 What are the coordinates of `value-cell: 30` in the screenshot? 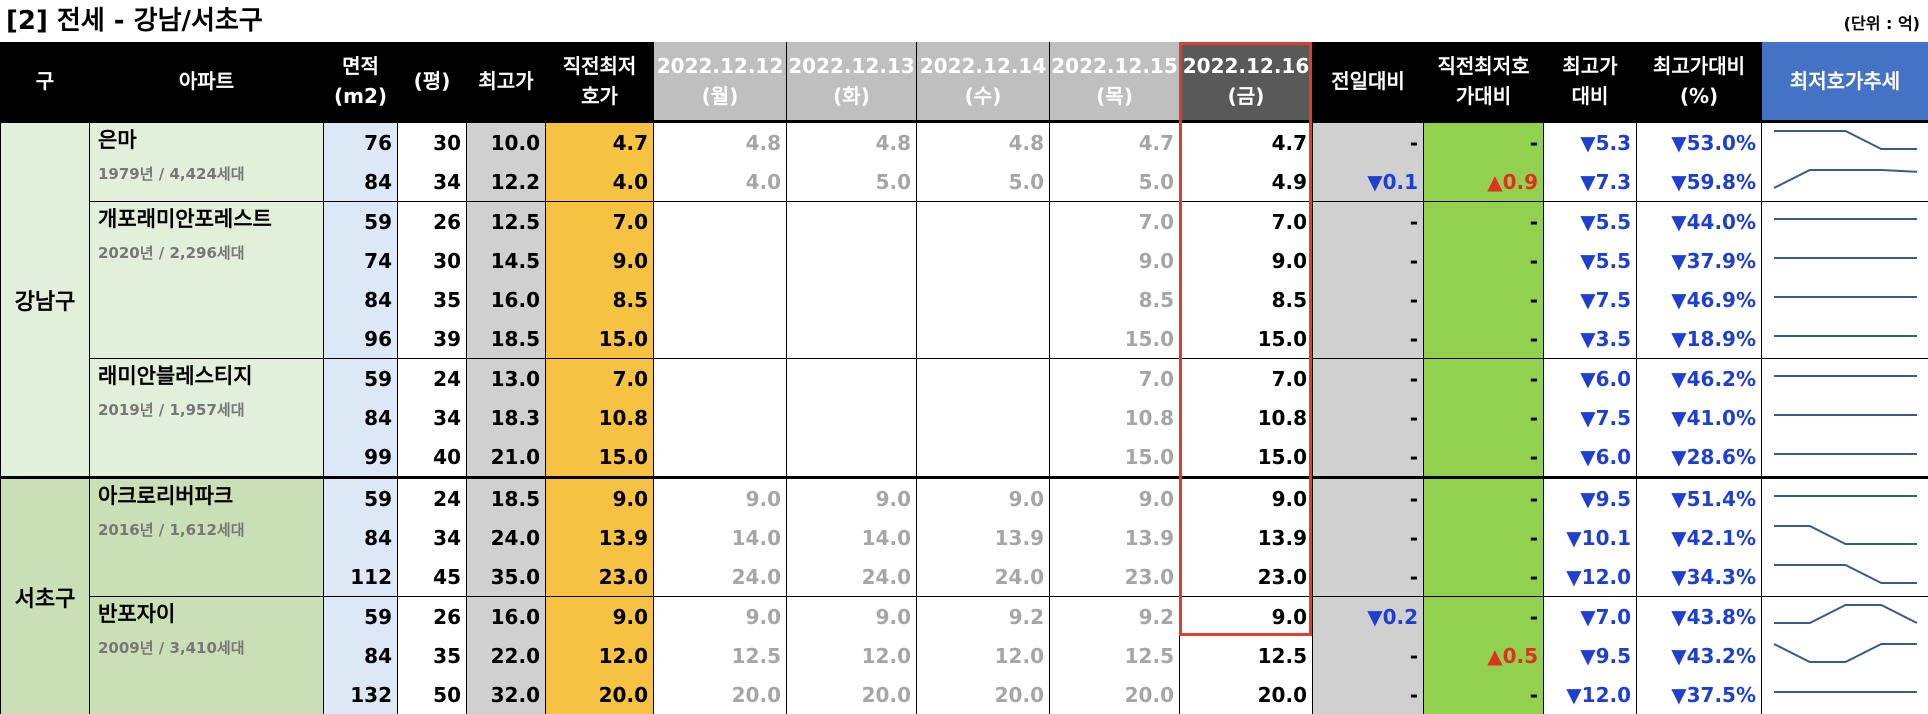 It's located at (432, 142).